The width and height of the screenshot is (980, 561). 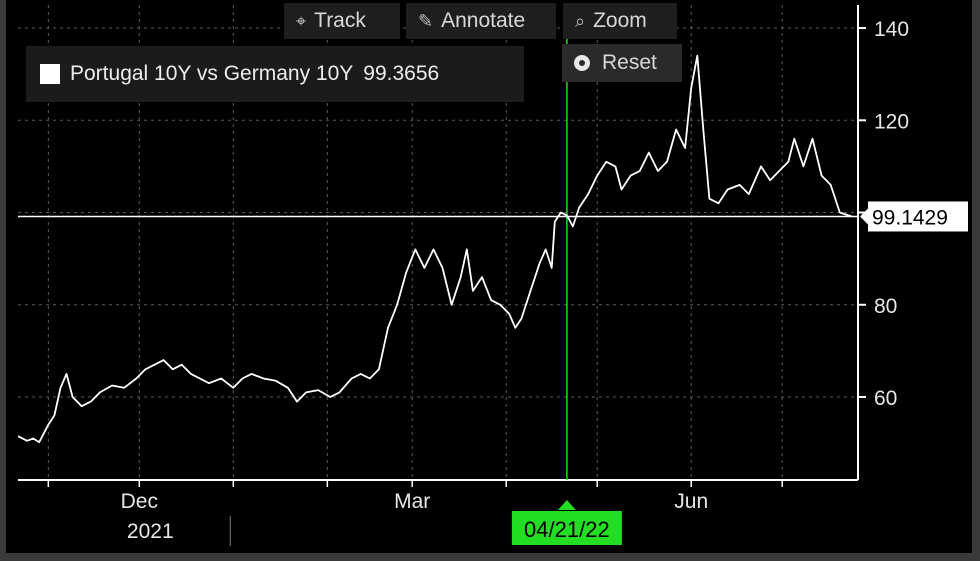 What do you see at coordinates (401, 73) in the screenshot?
I see `legend-series-value: 99.3656` at bounding box center [401, 73].